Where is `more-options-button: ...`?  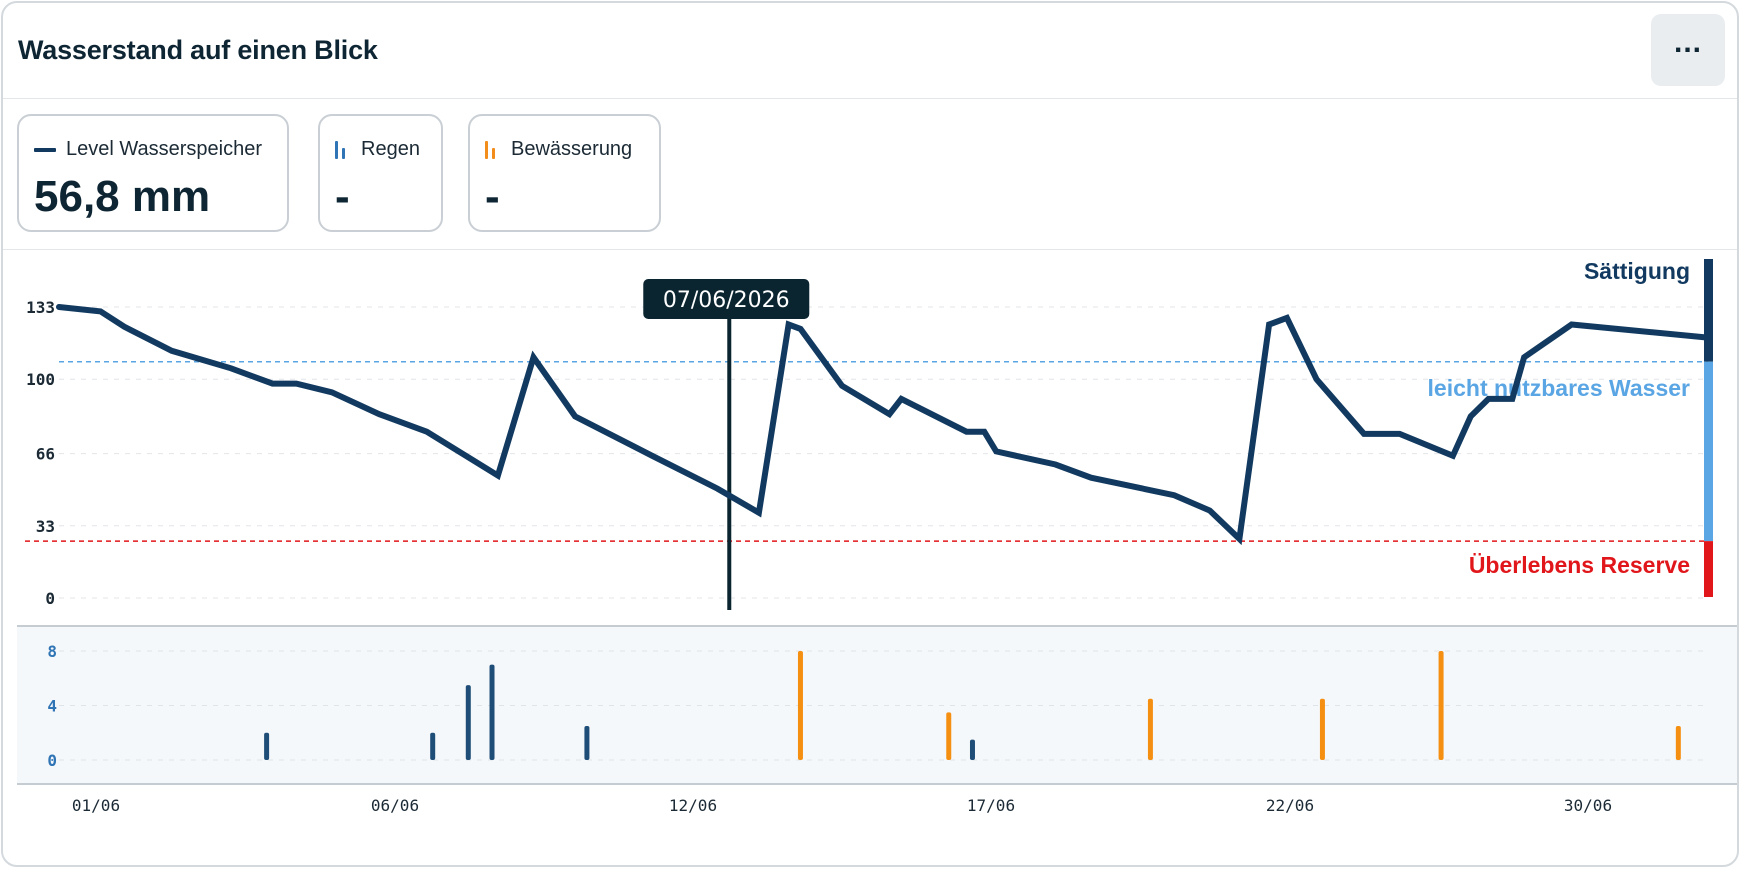 more-options-button: ... is located at coordinates (1688, 50).